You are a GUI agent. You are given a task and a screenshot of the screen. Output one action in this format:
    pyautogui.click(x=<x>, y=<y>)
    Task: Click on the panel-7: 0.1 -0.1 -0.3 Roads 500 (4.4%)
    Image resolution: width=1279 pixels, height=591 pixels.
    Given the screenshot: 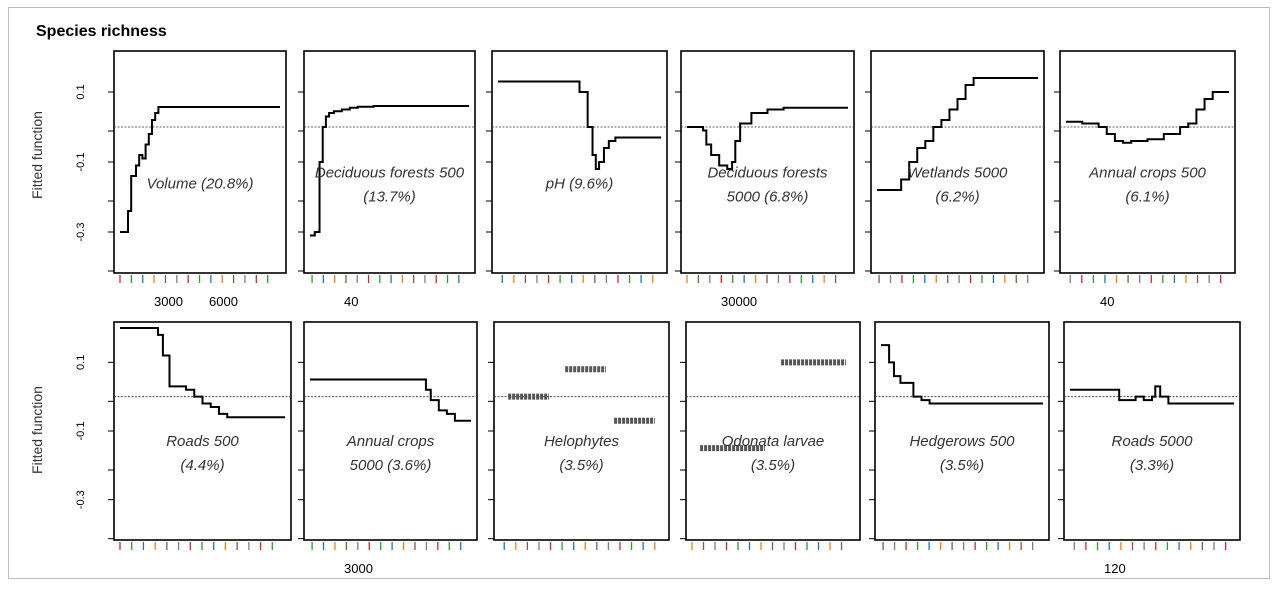 What is the action you would take?
    pyautogui.click(x=183, y=435)
    